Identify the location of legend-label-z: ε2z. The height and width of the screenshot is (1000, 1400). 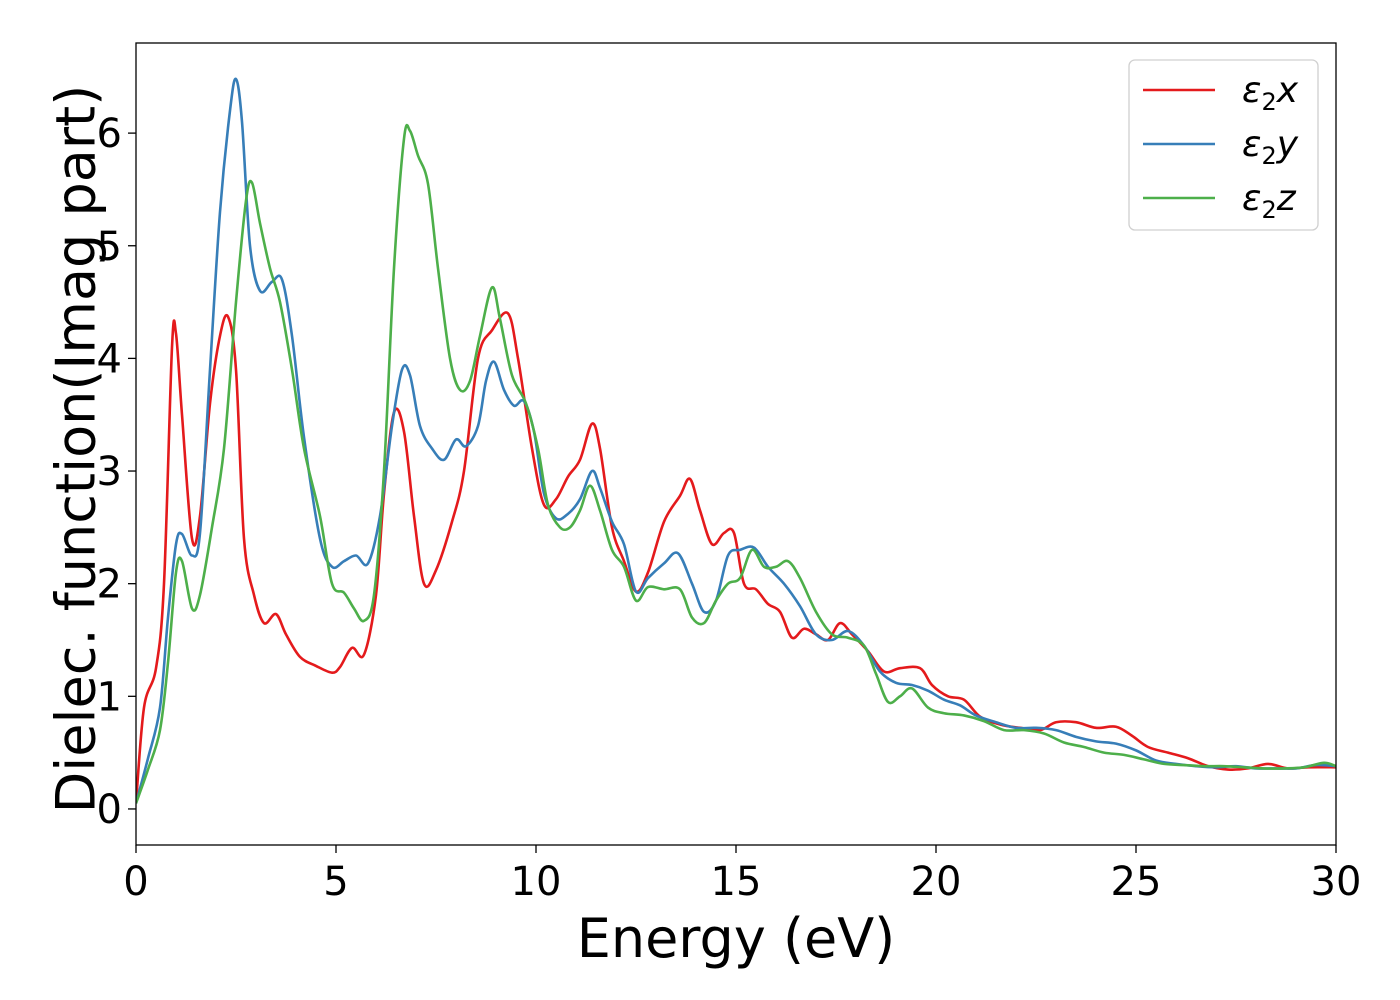
(1269, 201).